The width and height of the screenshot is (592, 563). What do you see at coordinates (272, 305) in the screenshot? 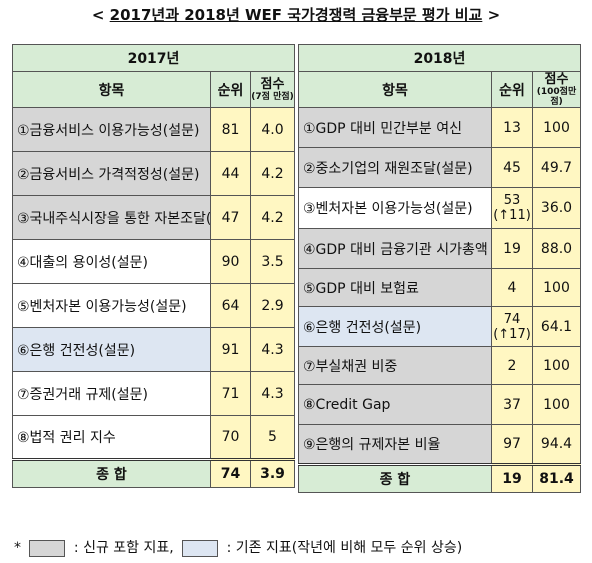
I see `item-score: 2.9` at bounding box center [272, 305].